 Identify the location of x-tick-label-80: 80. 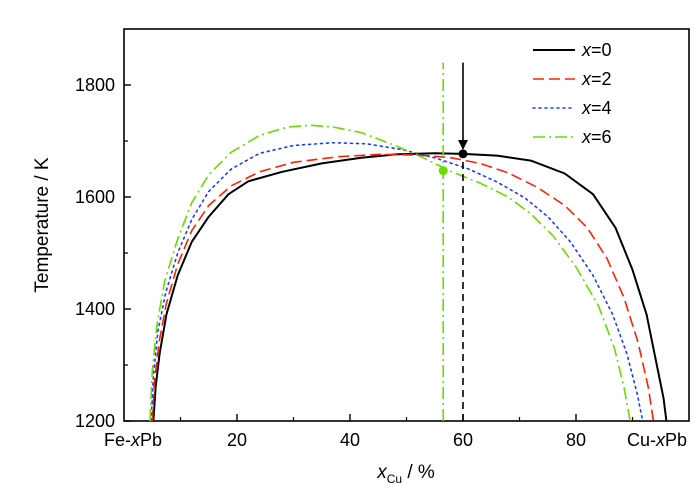
(576, 440).